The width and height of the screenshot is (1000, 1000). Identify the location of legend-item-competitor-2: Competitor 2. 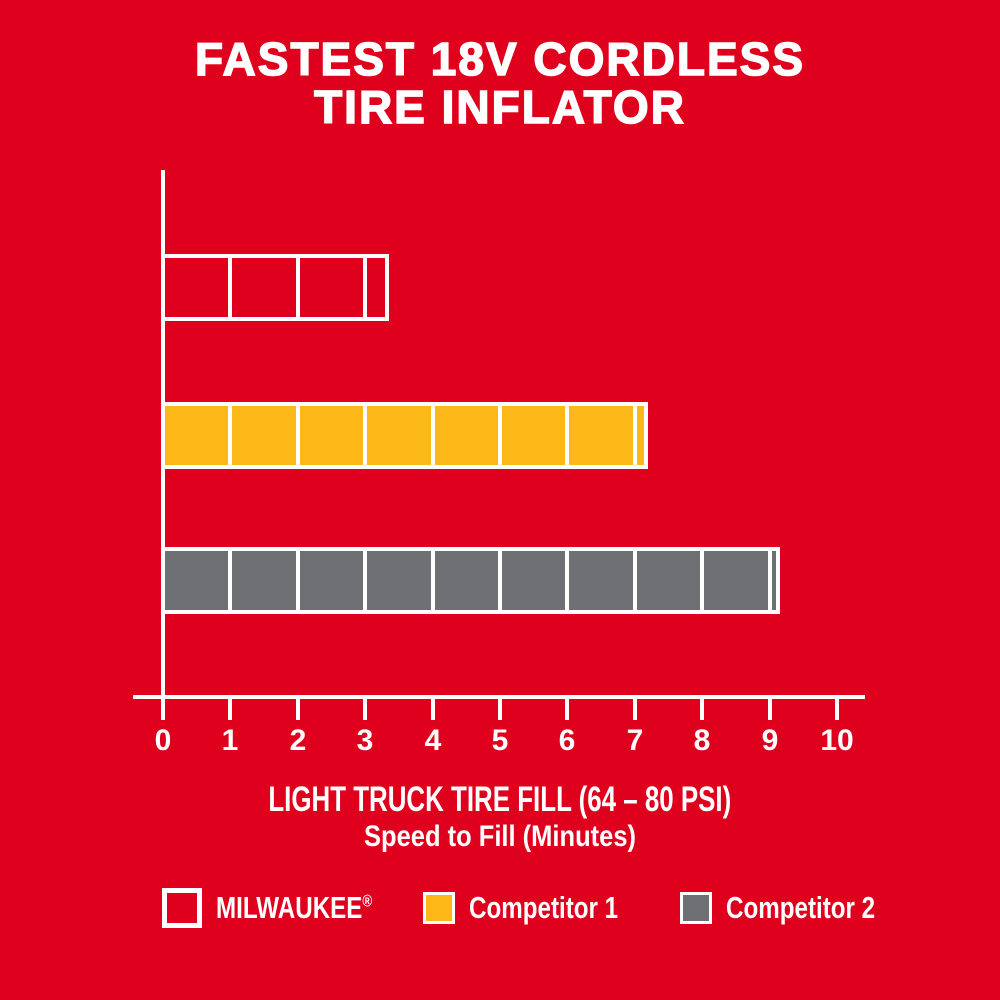
(798, 908).